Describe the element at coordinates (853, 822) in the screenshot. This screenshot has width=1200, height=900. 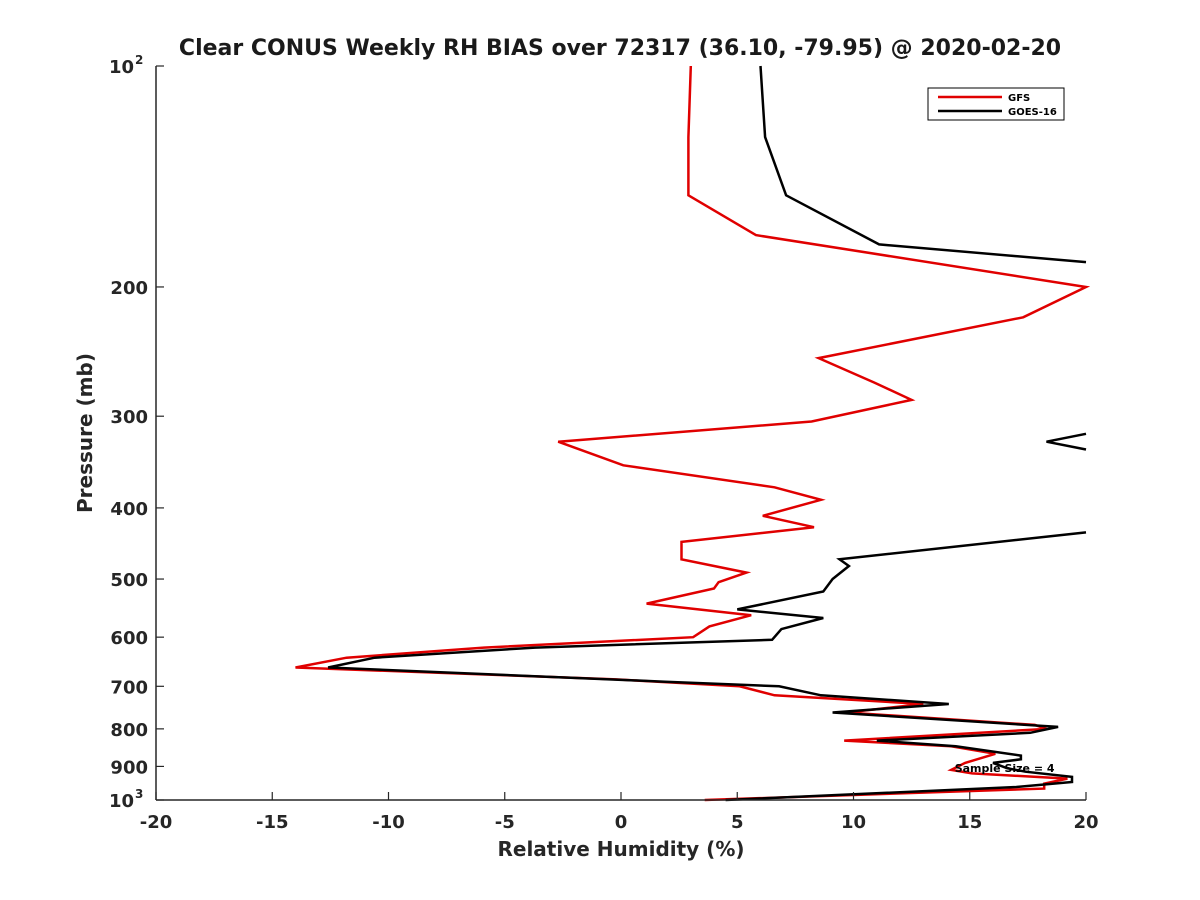
I see `x-tick-label: 10` at that location.